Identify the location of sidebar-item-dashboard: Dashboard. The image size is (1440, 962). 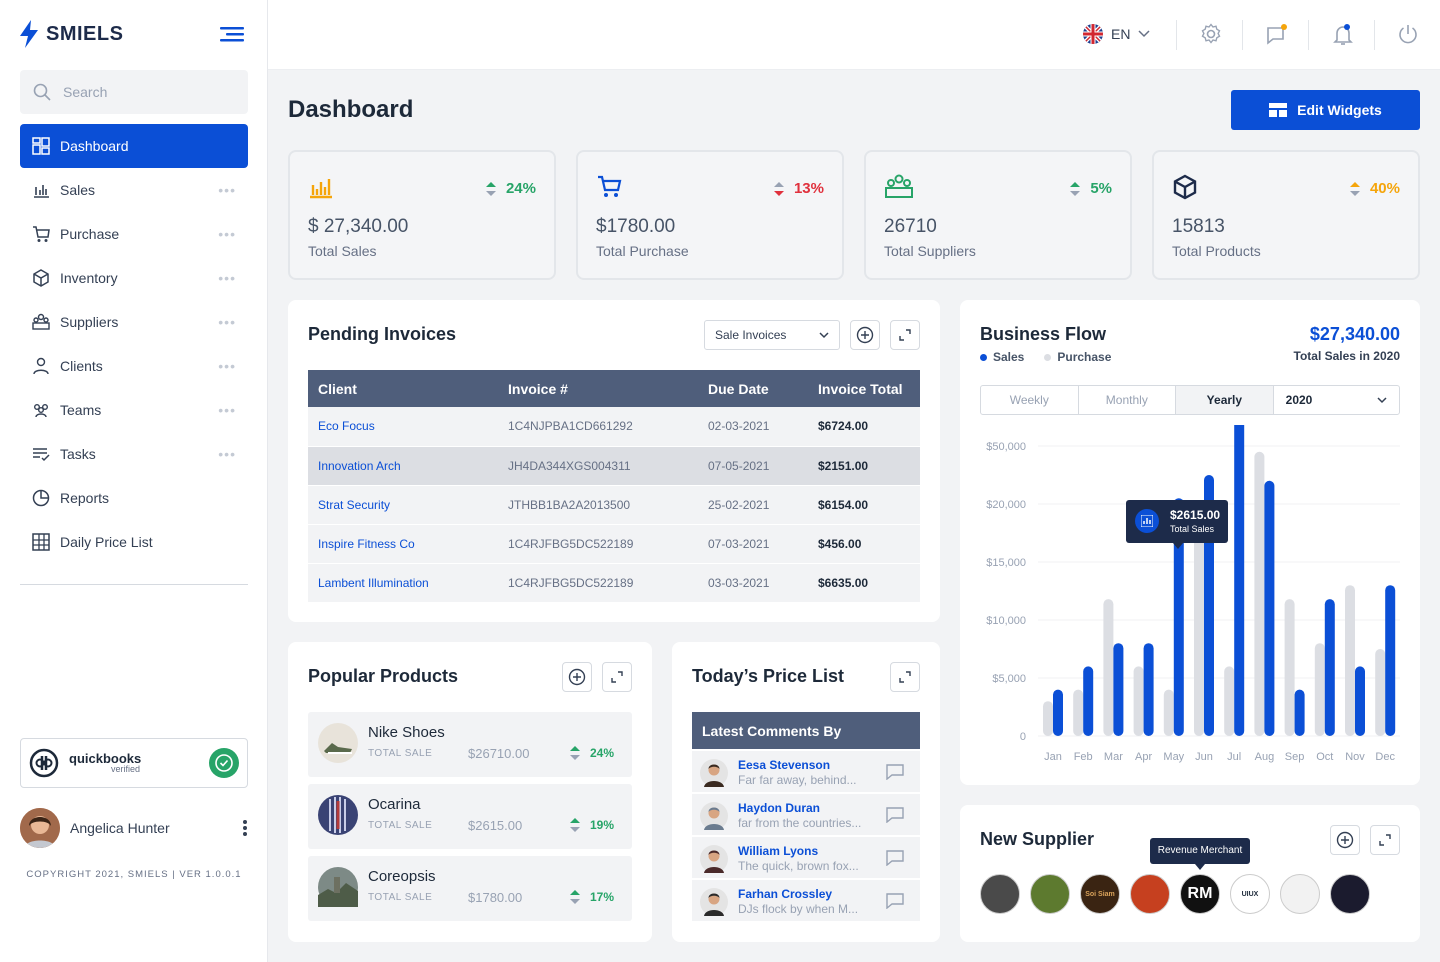
(134, 146).